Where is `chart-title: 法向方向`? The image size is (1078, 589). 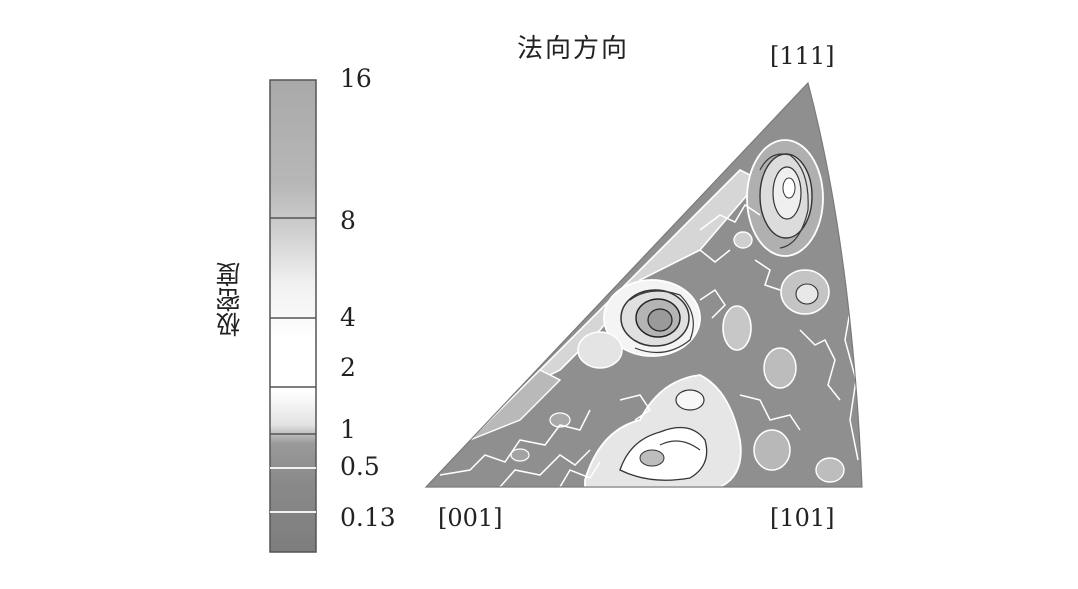
chart-title: 法向方向 is located at coordinates (573, 49).